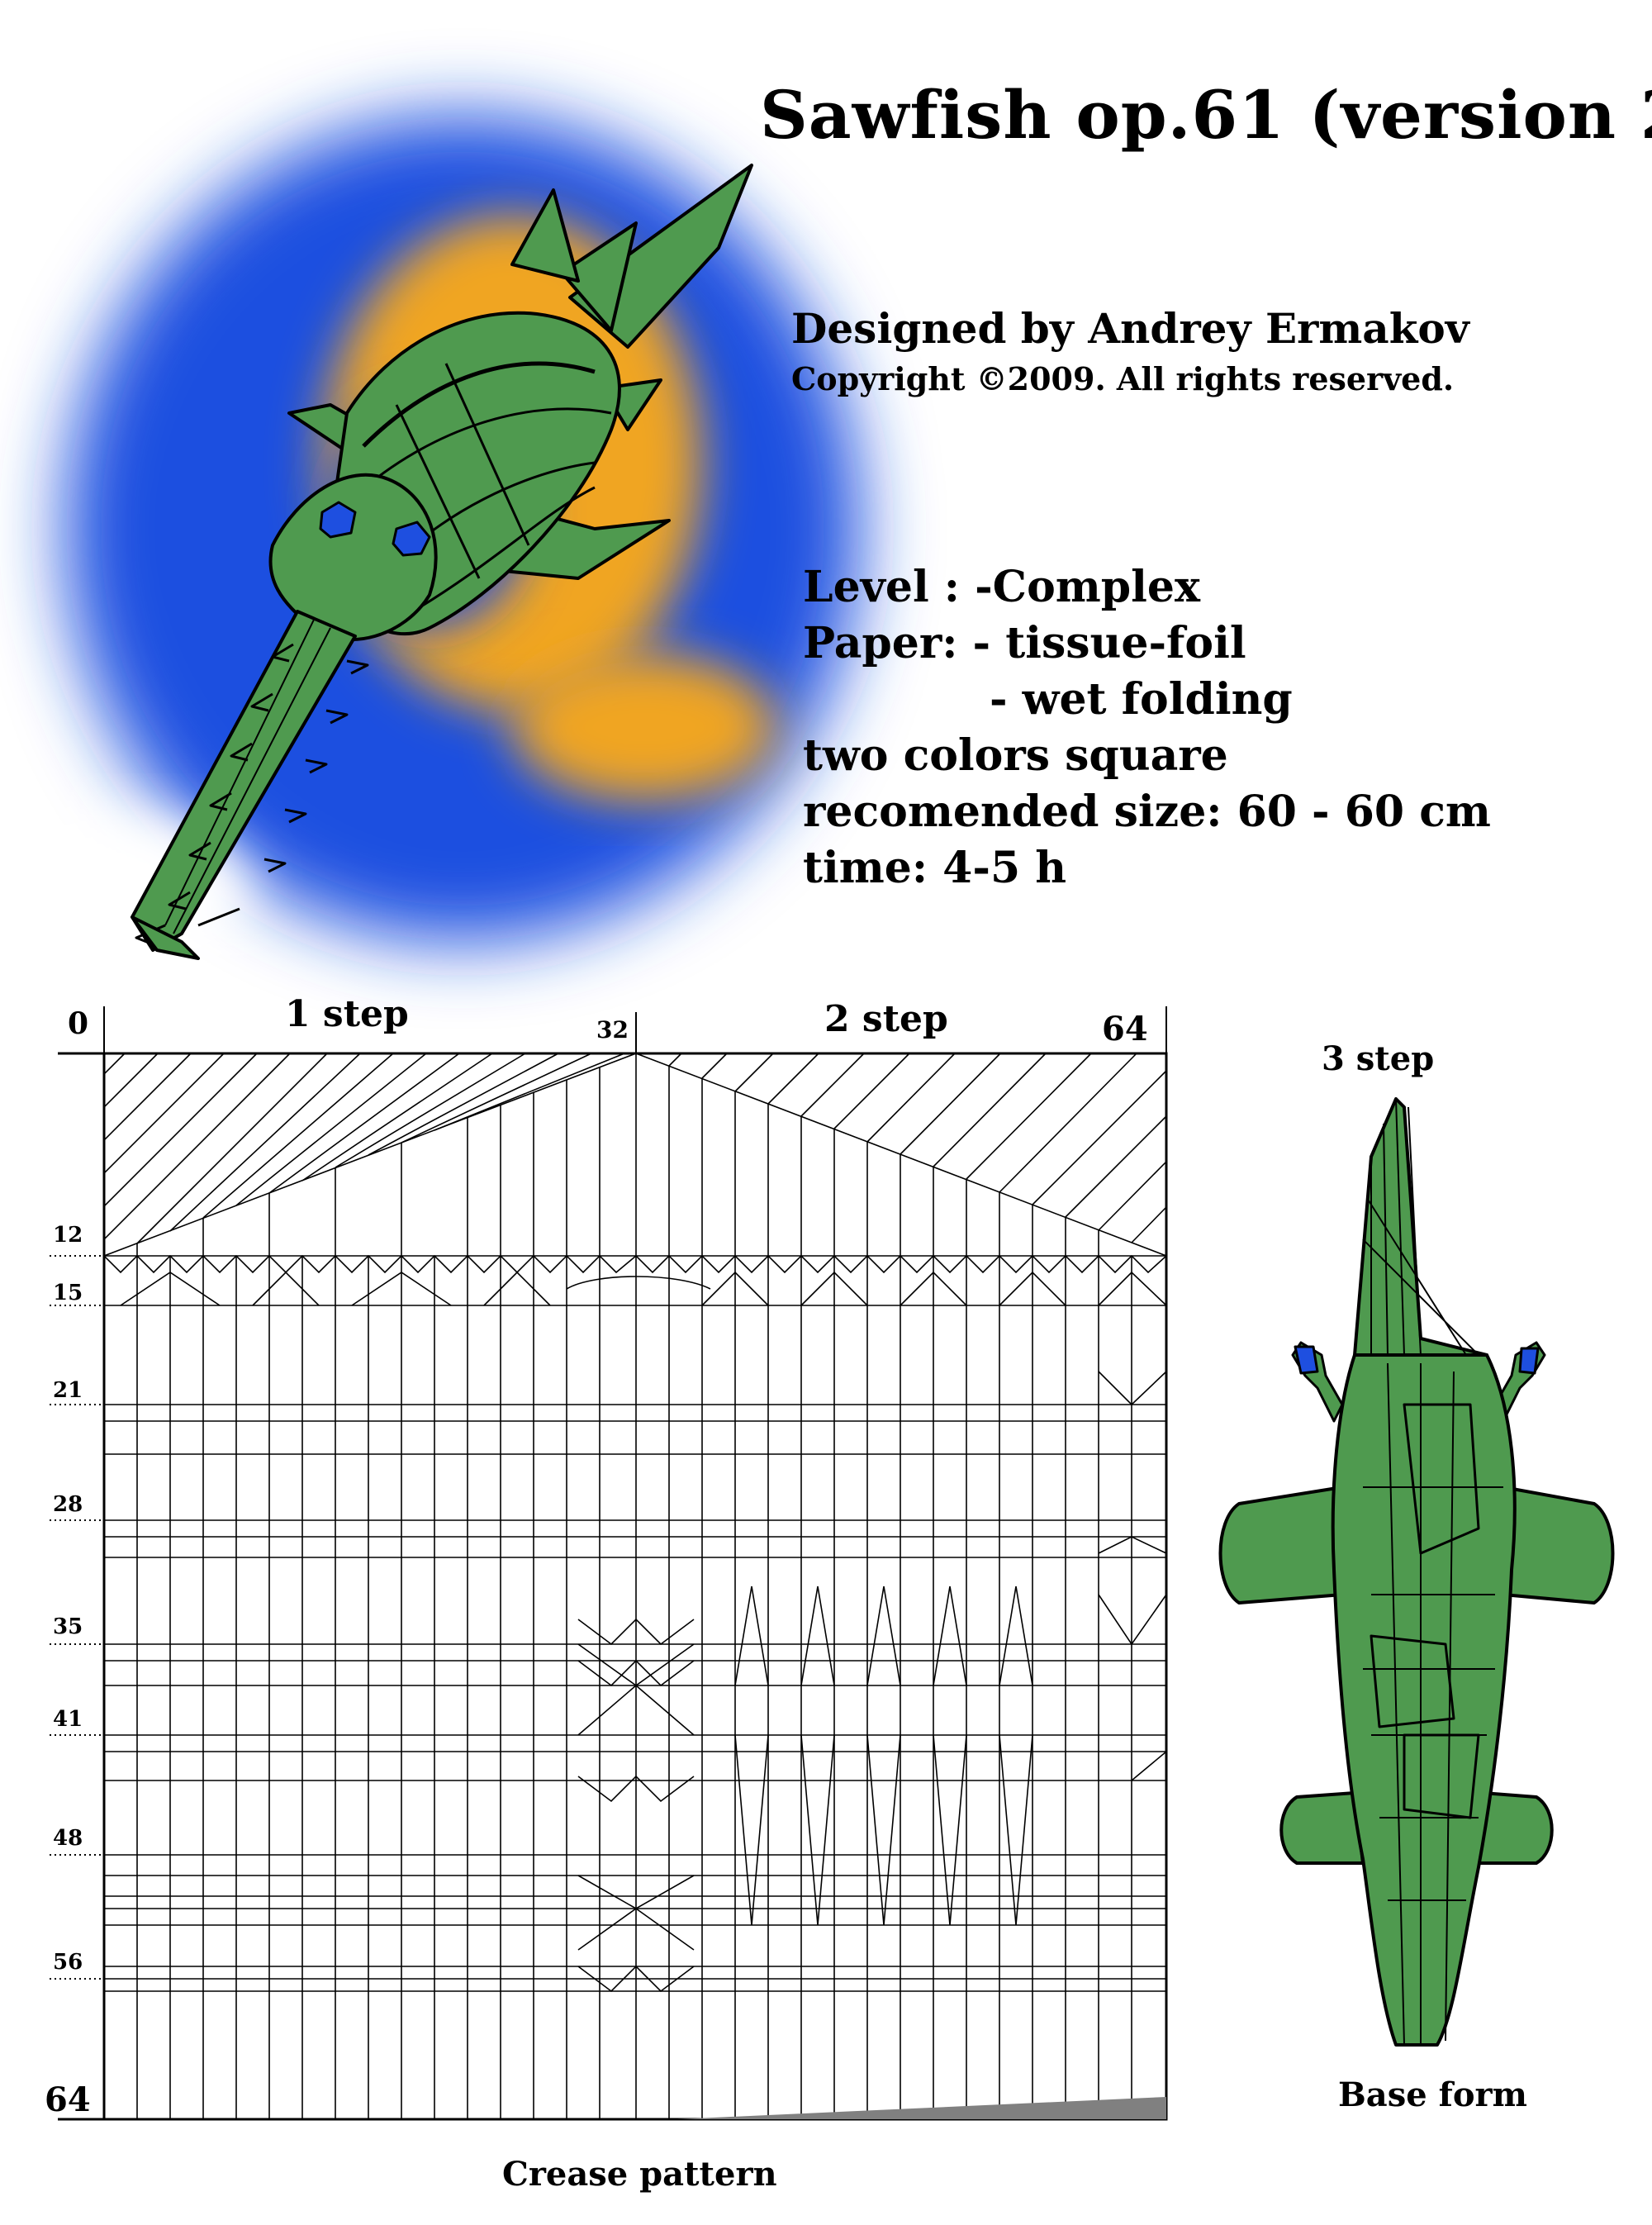 The image size is (1652, 2225). What do you see at coordinates (1306, 1360) in the screenshot?
I see `left-antenna-eye-icon` at bounding box center [1306, 1360].